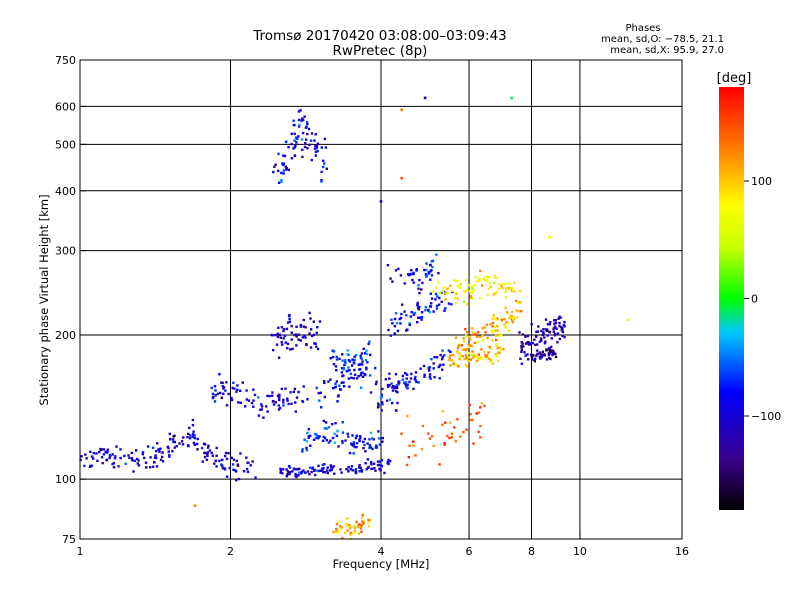 Image resolution: width=800 pixels, height=604 pixels. Describe the element at coordinates (761, 181) in the screenshot. I see `colorbar-tick-label: 100` at that location.